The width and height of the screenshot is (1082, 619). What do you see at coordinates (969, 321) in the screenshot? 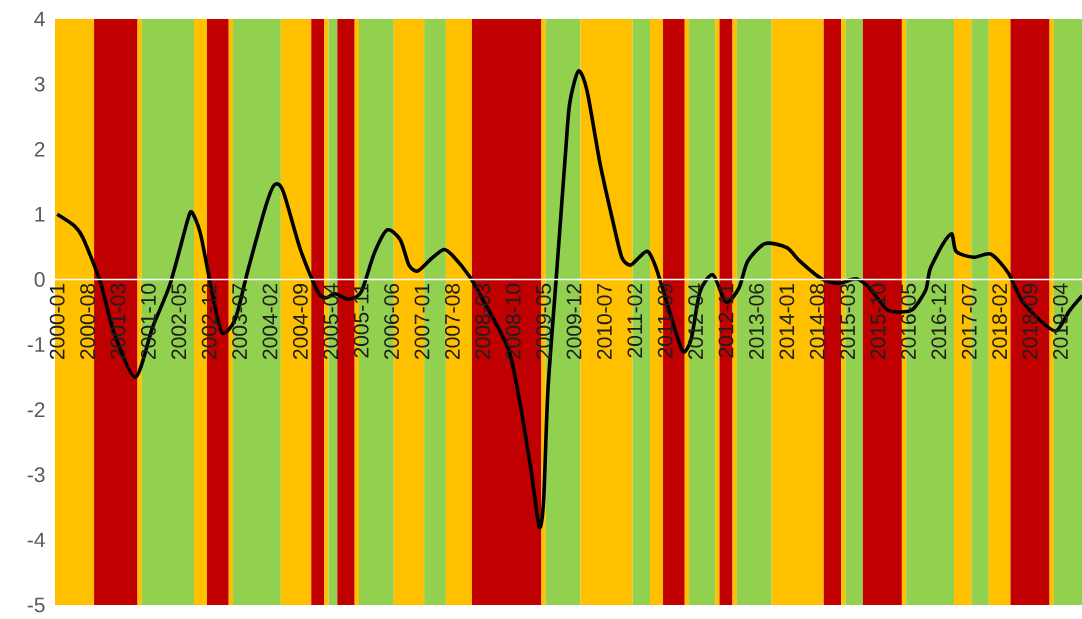
I see `x-tick-label: 2017-07` at bounding box center [969, 321].